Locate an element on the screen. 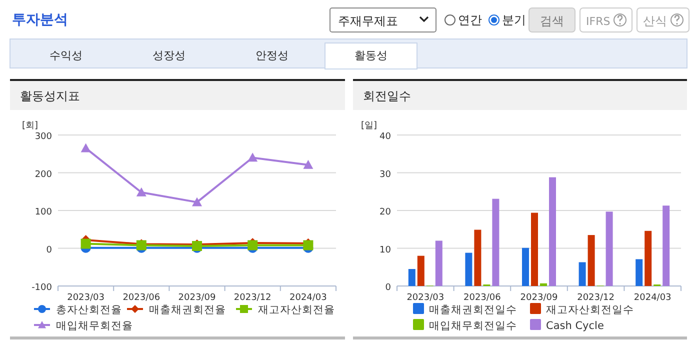 Image resolution: width=697 pixels, height=342 pixels. y-tick-label: 20 is located at coordinates (386, 213).